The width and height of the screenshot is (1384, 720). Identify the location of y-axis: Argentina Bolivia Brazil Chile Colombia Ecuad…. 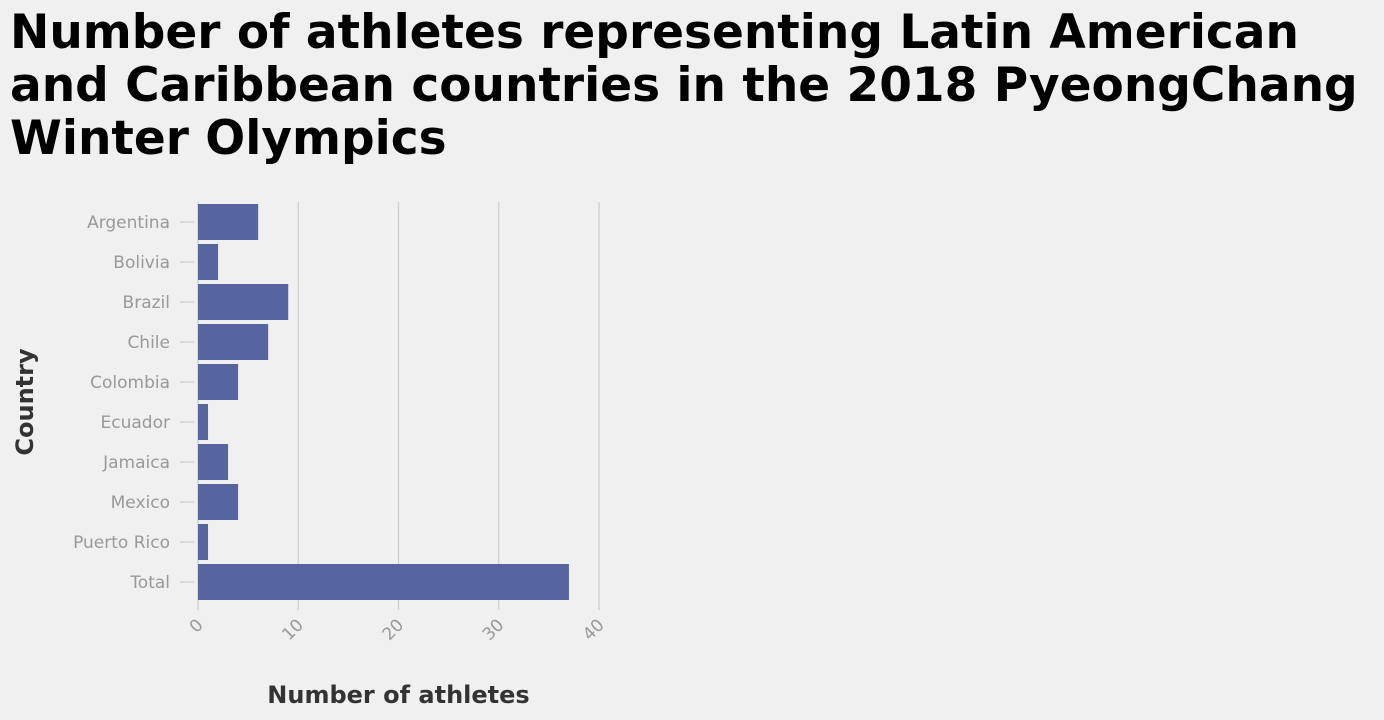
(133, 403).